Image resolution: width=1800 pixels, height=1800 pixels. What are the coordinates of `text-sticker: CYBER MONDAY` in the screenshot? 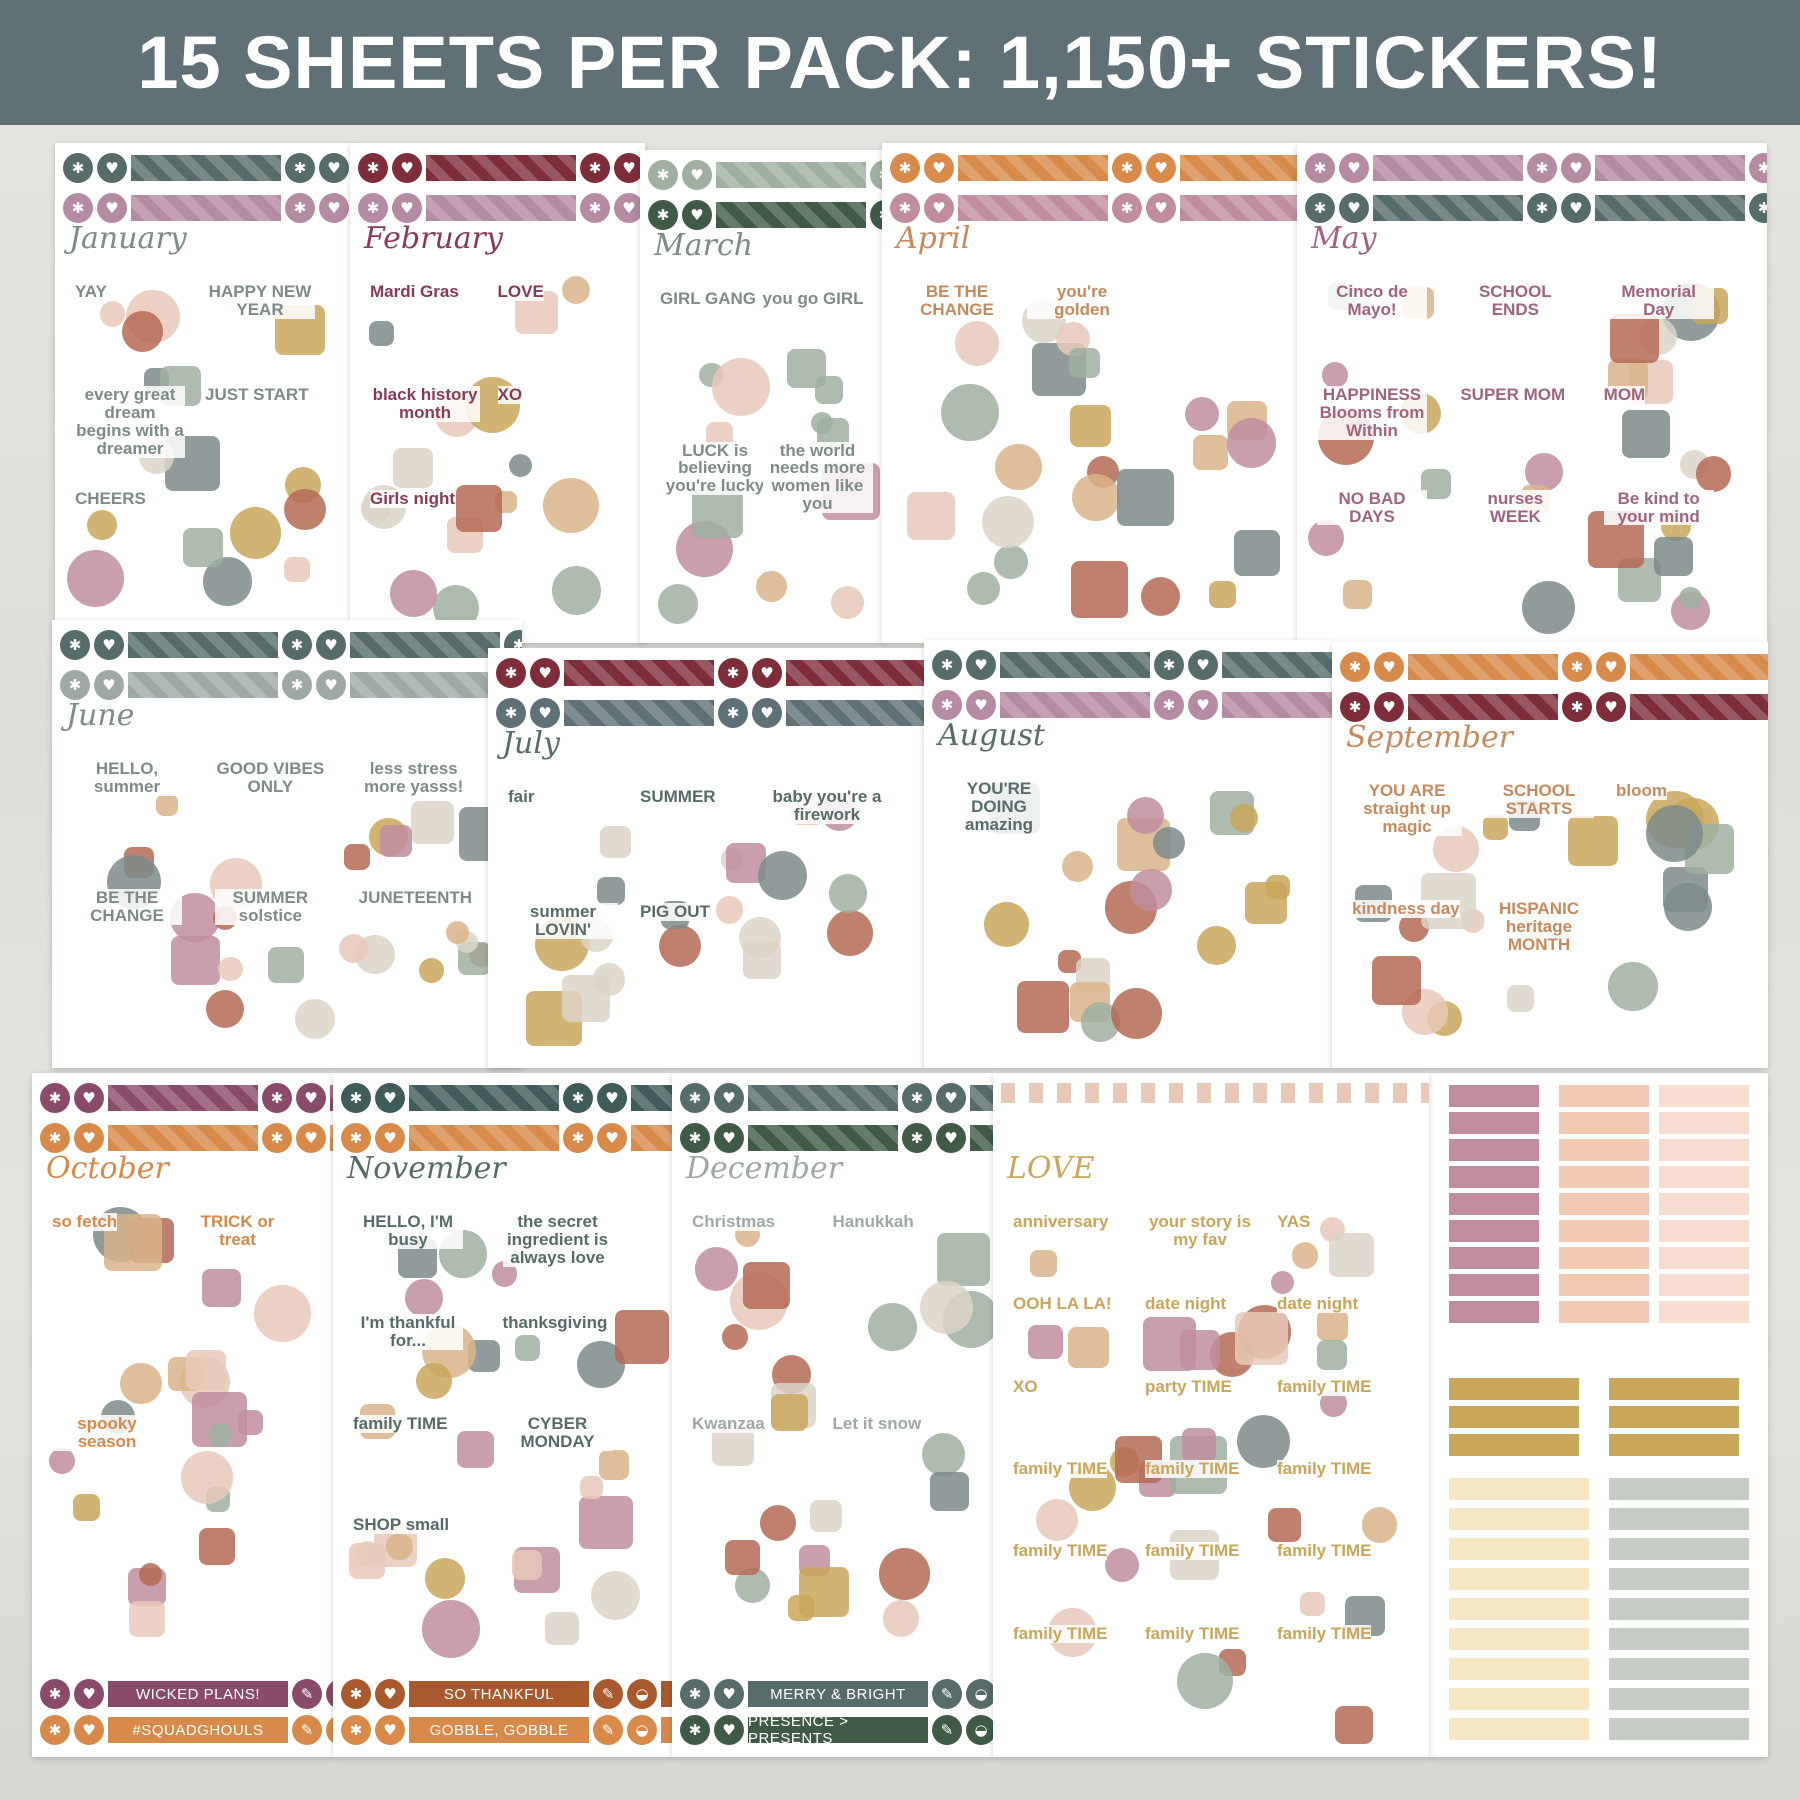 It's located at (557, 1433).